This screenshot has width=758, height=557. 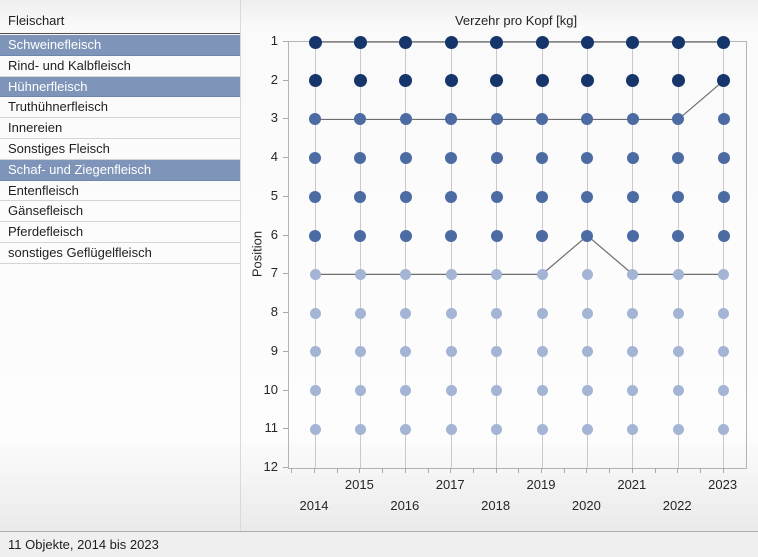 I want to click on list-item: Truthühnerfleisch, so click(x=120, y=108).